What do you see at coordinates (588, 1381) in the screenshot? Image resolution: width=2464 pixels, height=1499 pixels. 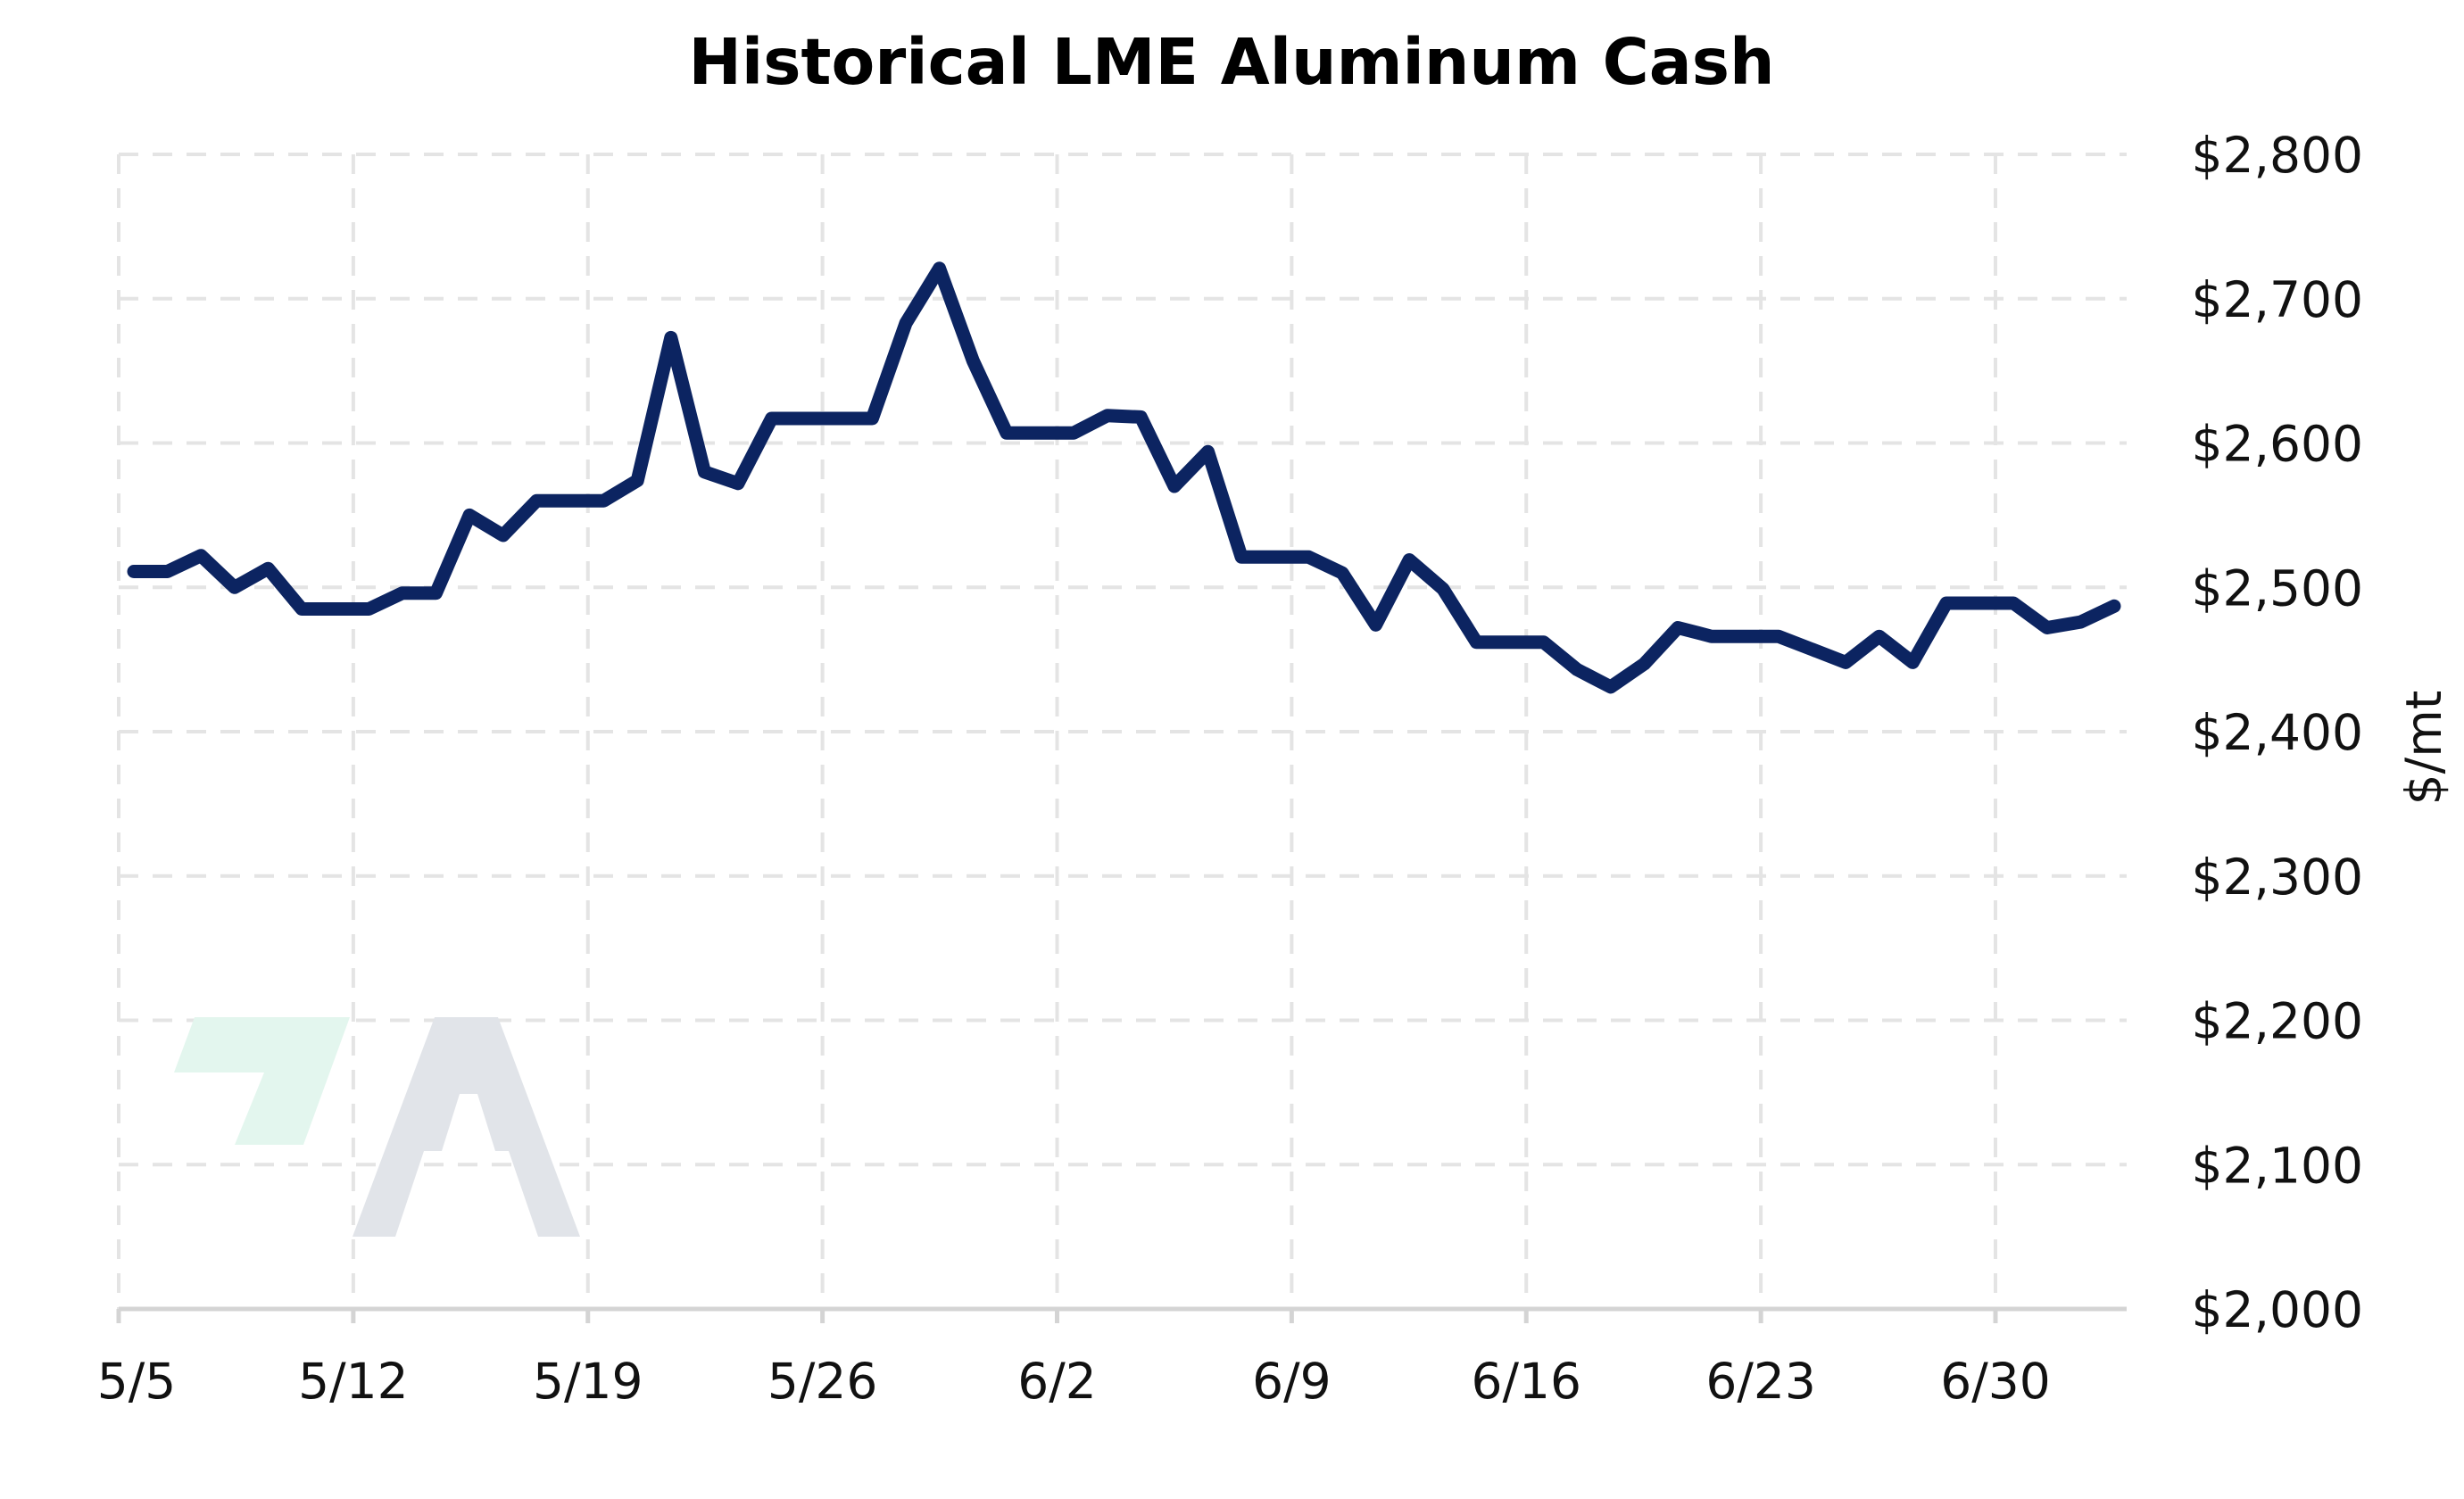 I see `x-tick-label: 5/19` at bounding box center [588, 1381].